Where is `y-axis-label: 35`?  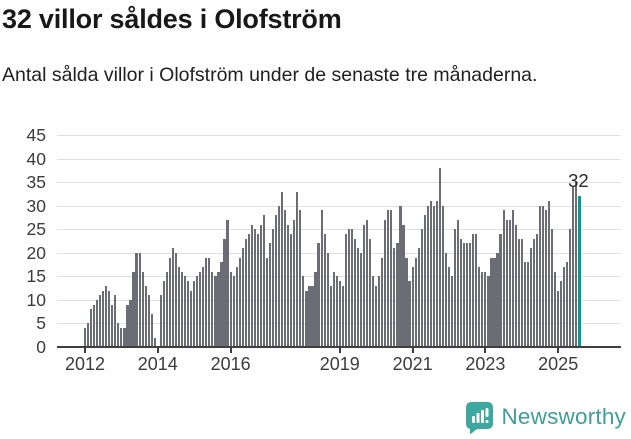 y-axis-label: 35 is located at coordinates (36, 182).